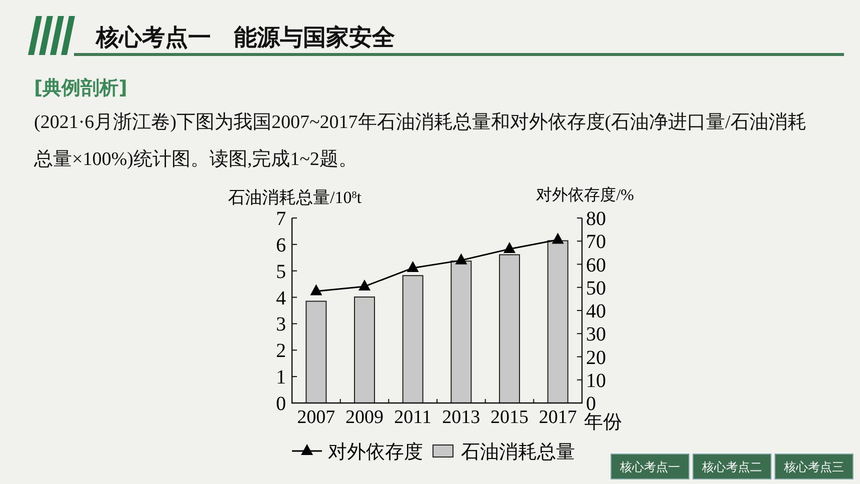  Describe the element at coordinates (813, 467) in the screenshot. I see `text: 核心考点三` at that location.